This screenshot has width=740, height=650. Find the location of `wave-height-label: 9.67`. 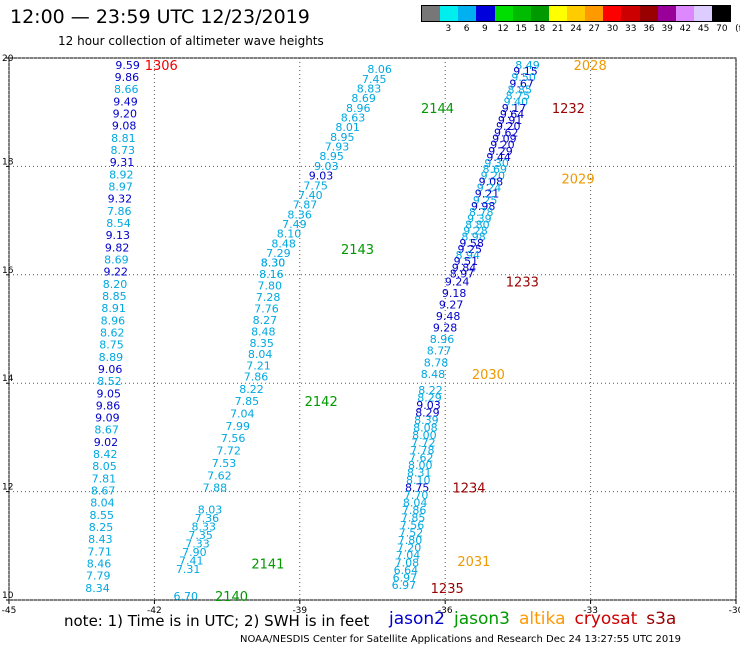

wave-height-label: 9.67 is located at coordinates (521, 83).